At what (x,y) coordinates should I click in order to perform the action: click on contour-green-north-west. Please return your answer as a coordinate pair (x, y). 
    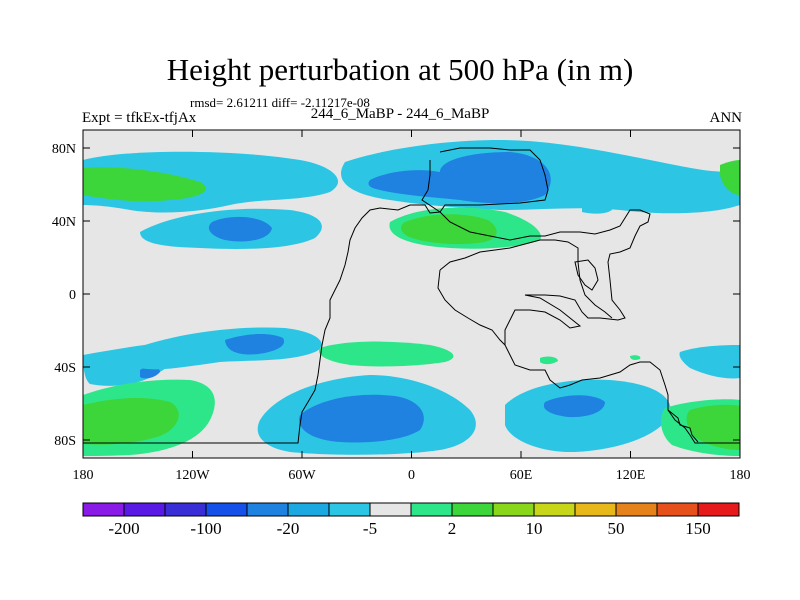
    Looking at the image, I should click on (144, 184).